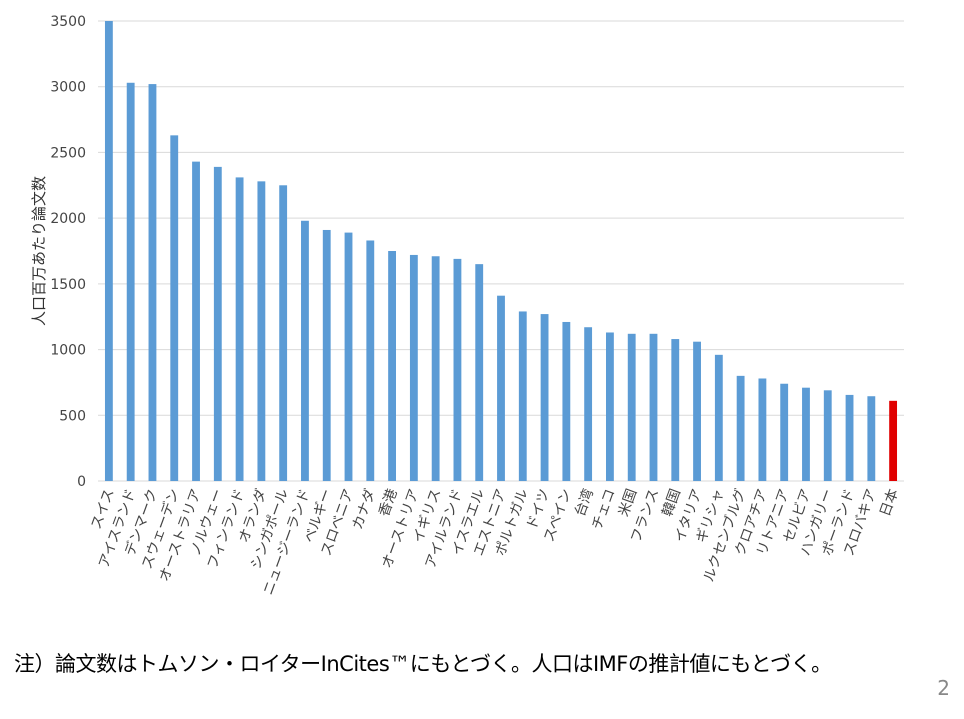  I want to click on y-tick-label: 3000, so click(68, 88).